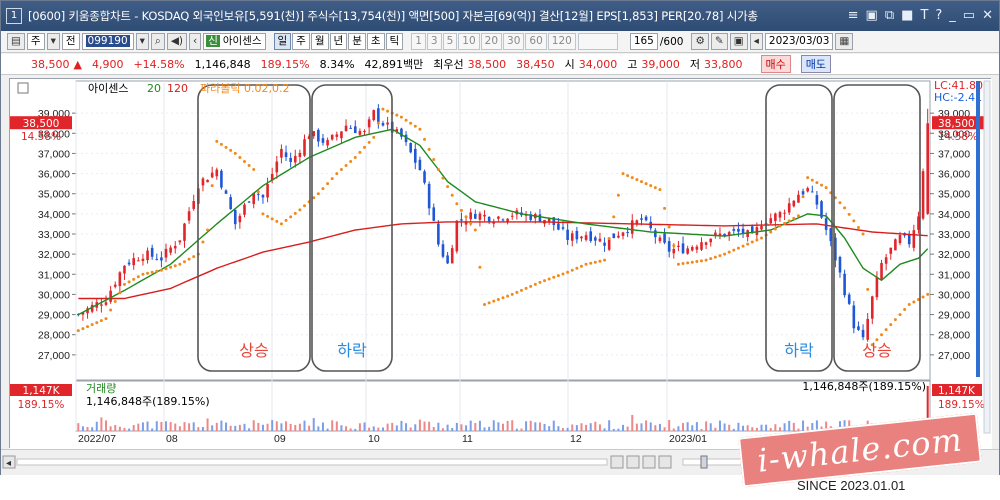  I want to click on custom-interval-input, so click(597, 41).